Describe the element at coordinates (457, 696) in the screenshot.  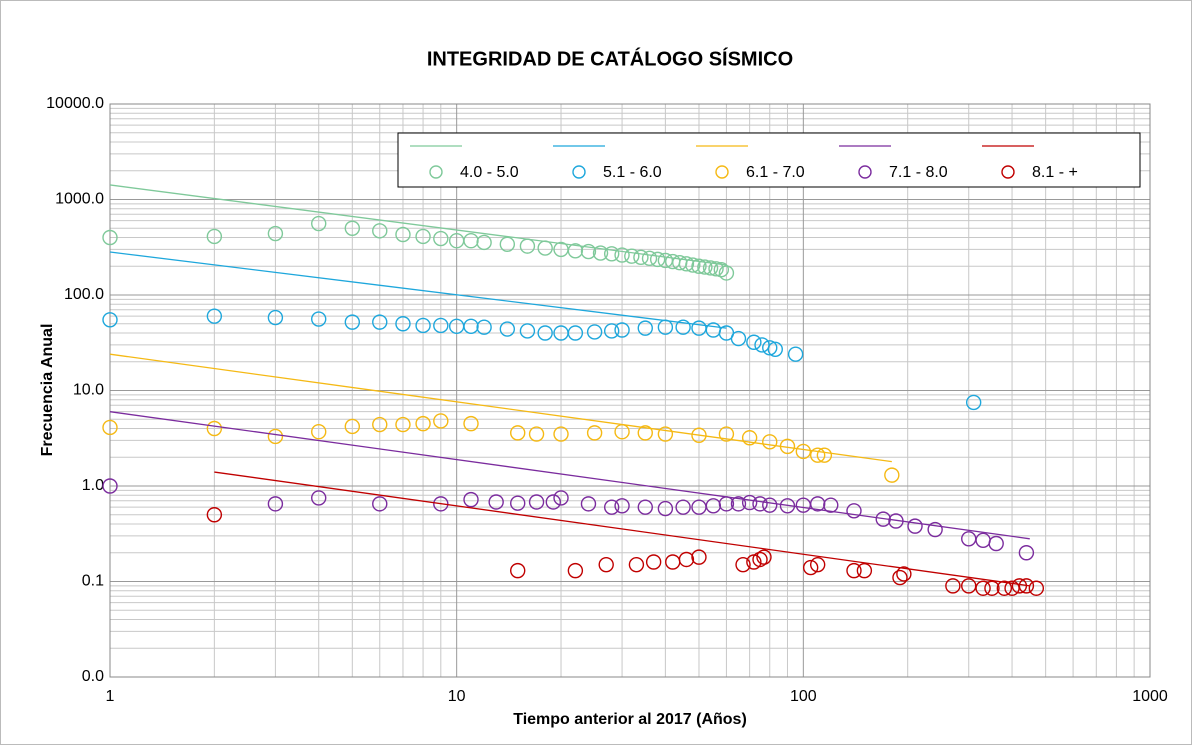
I see `x-tick-label: 10` at that location.